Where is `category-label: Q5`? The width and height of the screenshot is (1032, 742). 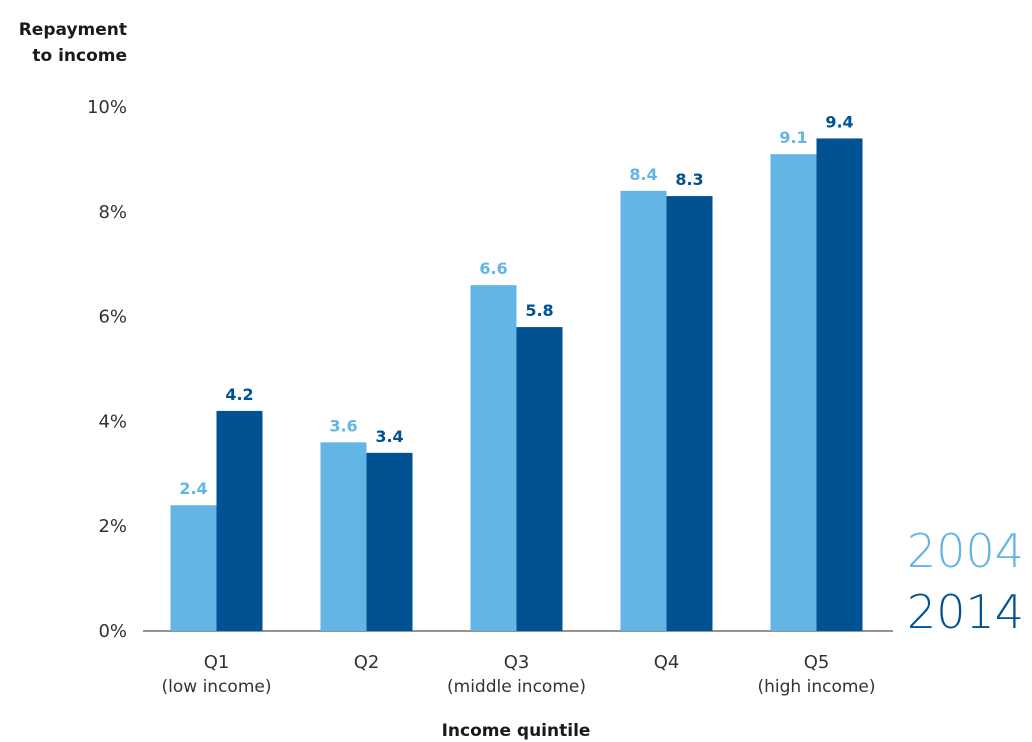
category-label: Q5 is located at coordinates (817, 662).